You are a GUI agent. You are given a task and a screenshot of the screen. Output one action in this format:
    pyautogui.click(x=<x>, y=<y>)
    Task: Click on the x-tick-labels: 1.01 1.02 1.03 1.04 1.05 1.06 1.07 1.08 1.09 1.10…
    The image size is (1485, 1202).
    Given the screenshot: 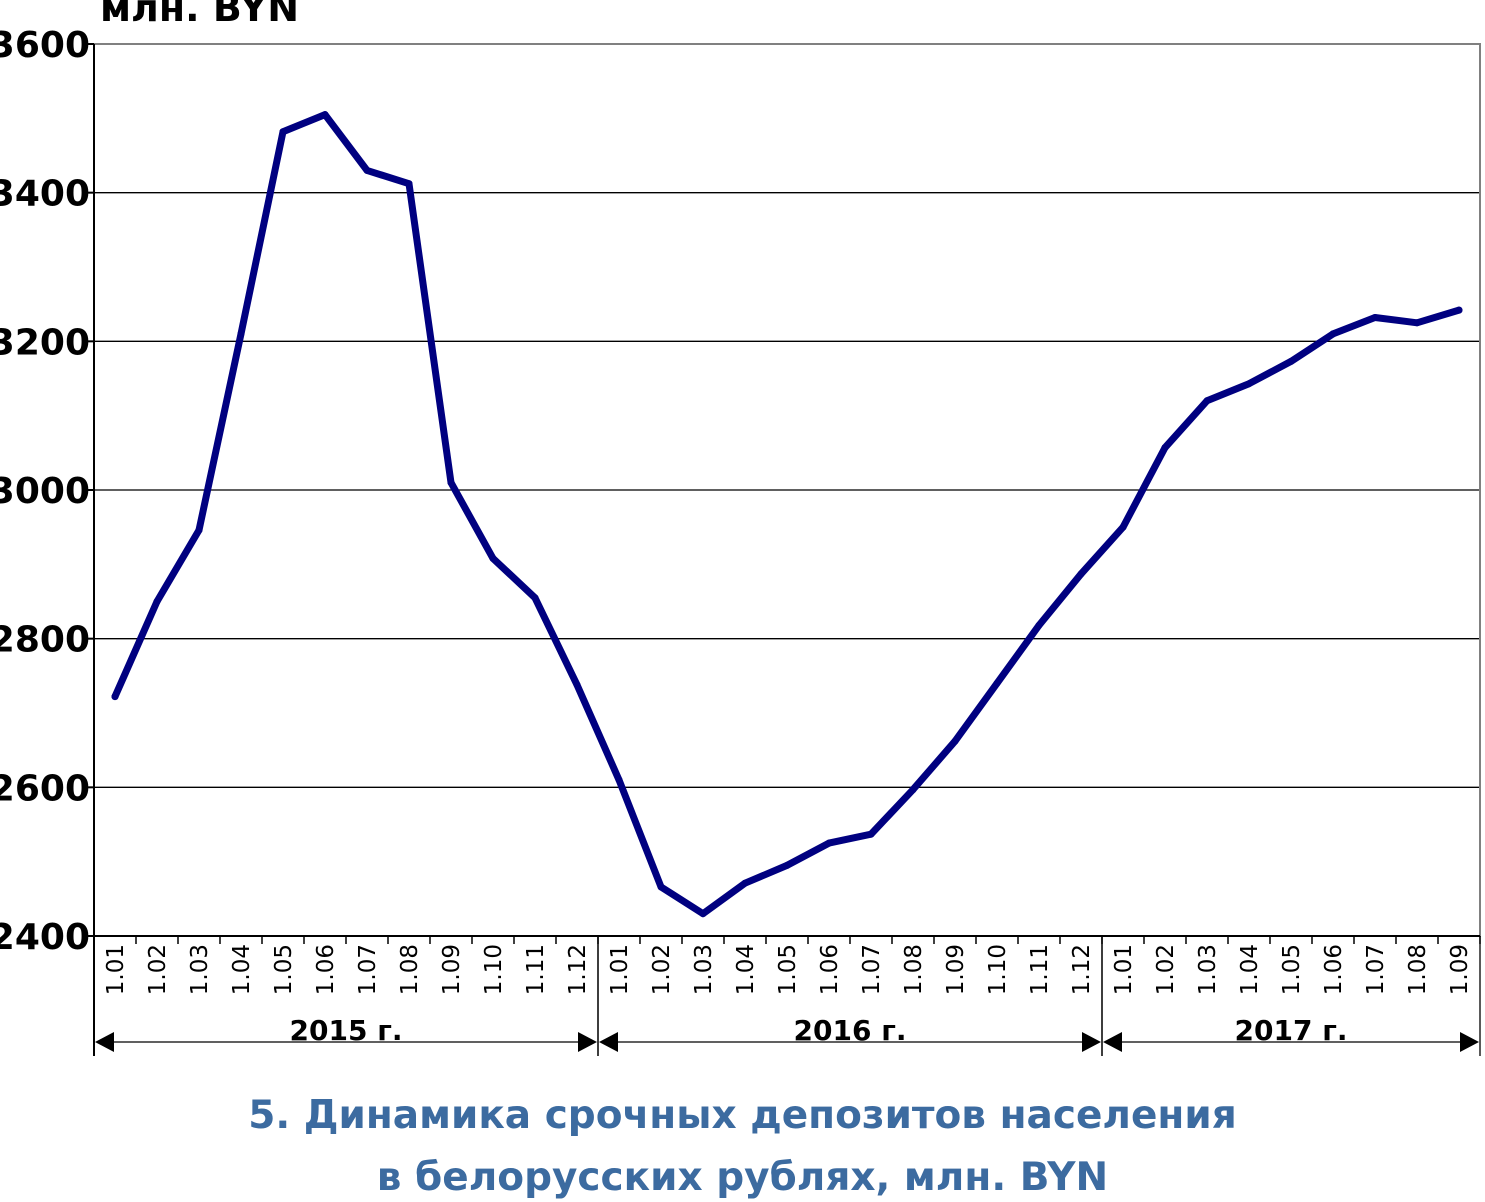 What is the action you would take?
    pyautogui.click(x=788, y=969)
    